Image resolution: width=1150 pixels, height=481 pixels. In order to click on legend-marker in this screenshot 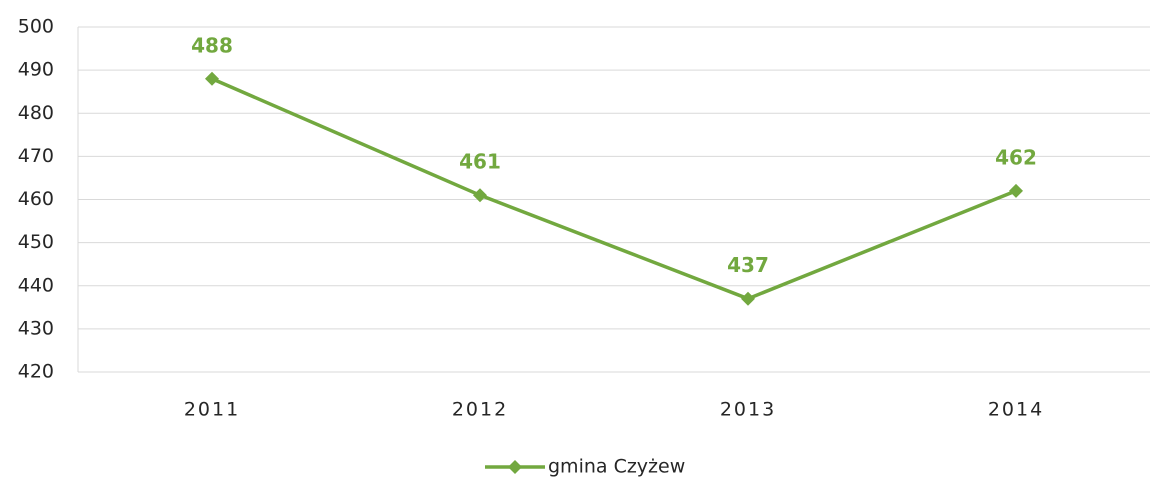, I will do `click(515, 467)`.